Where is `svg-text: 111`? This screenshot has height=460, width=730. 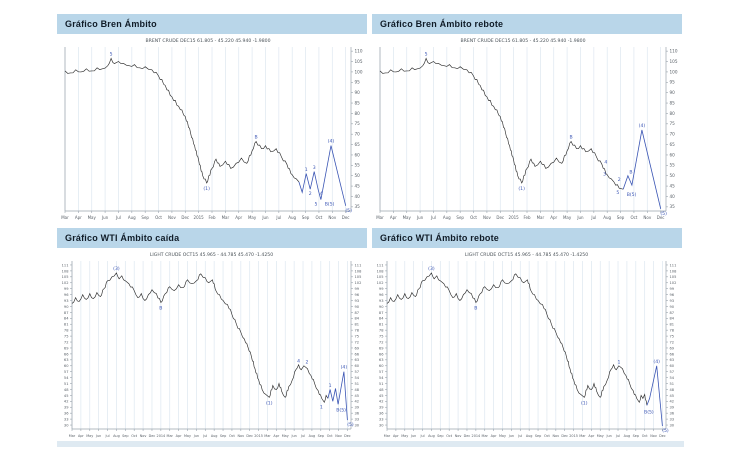
svg-text: 111 is located at coordinates (673, 265).